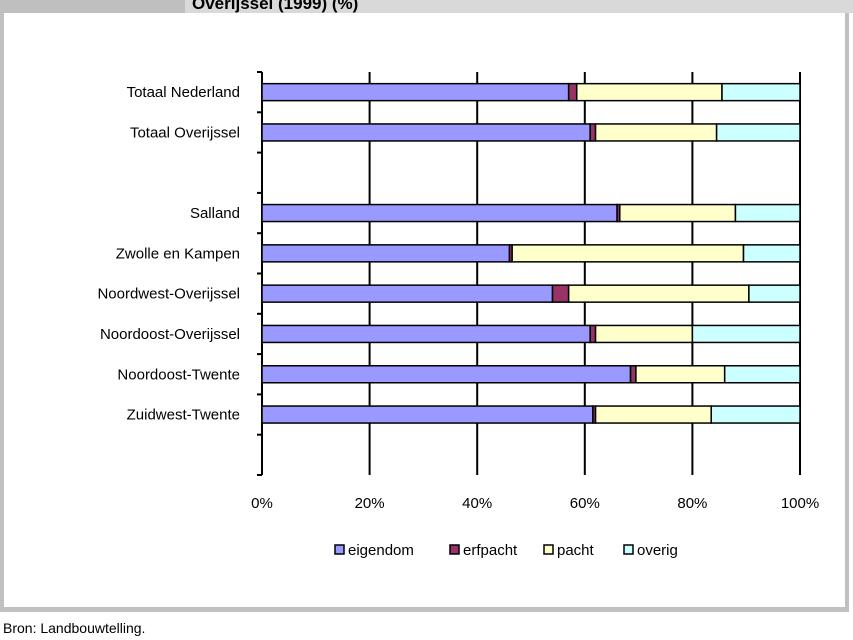 This screenshot has height=640, width=853. I want to click on x-tick-label: 20%, so click(370, 503).